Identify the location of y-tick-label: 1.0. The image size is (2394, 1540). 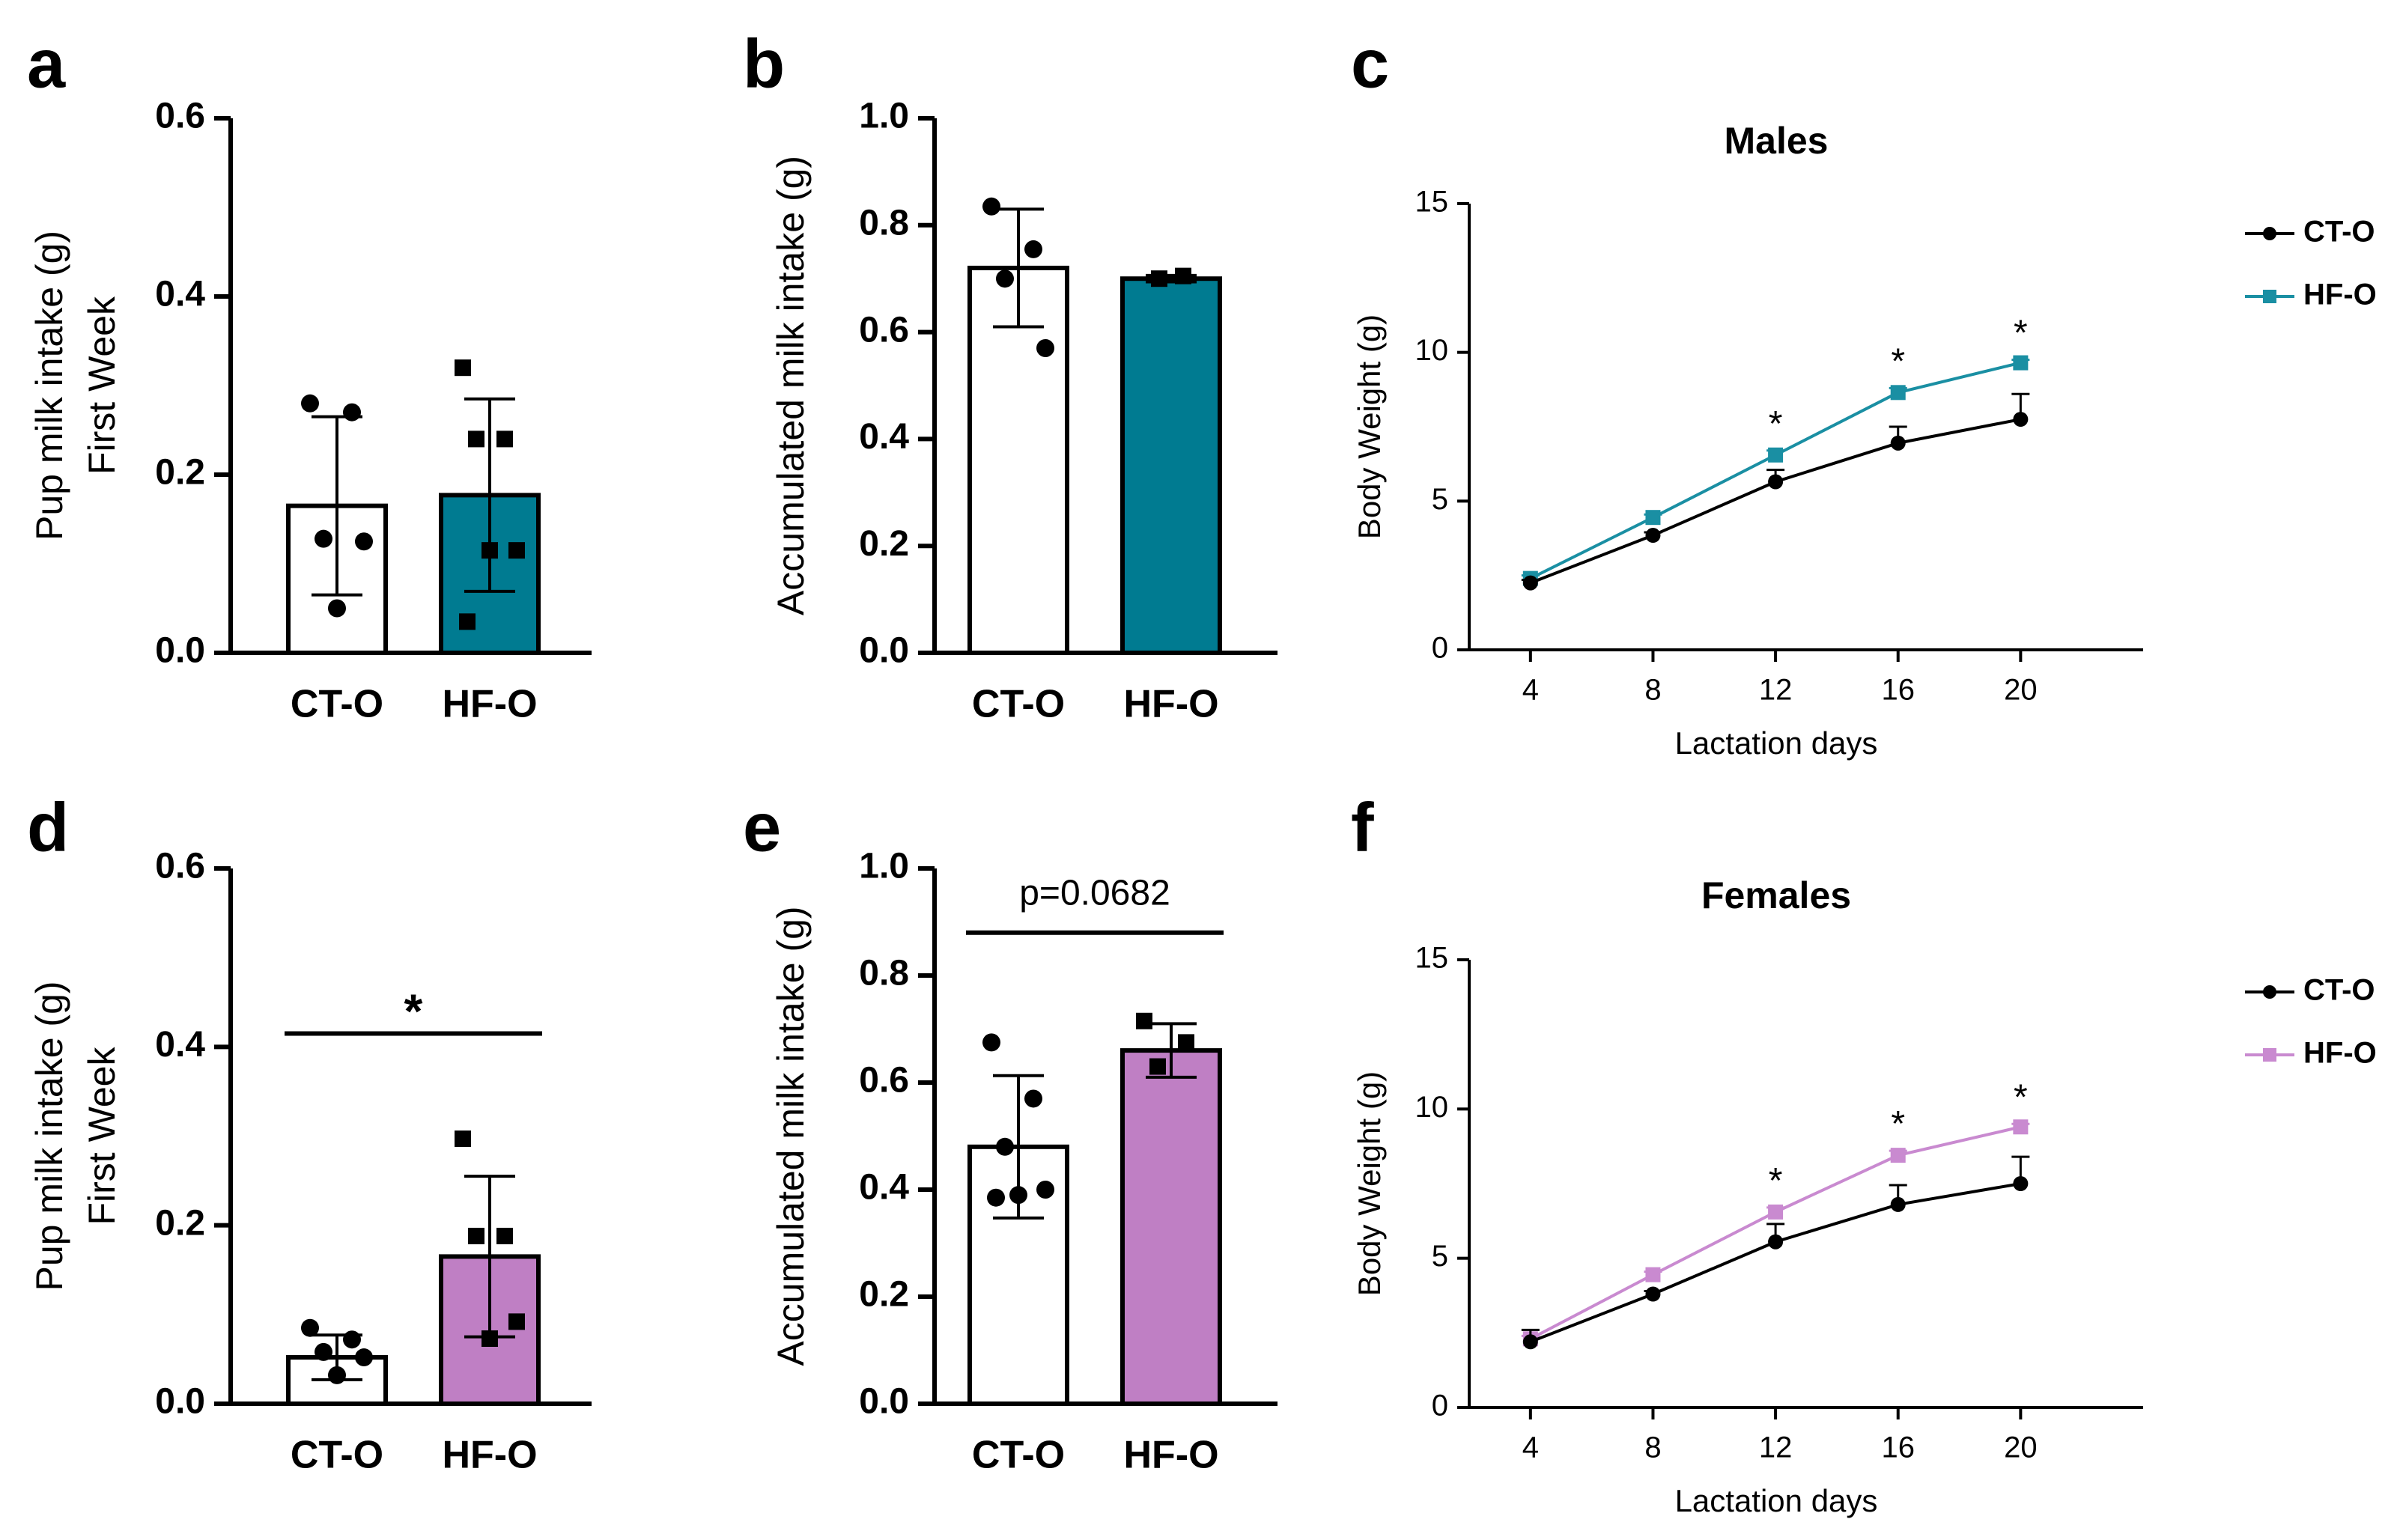
(884, 116).